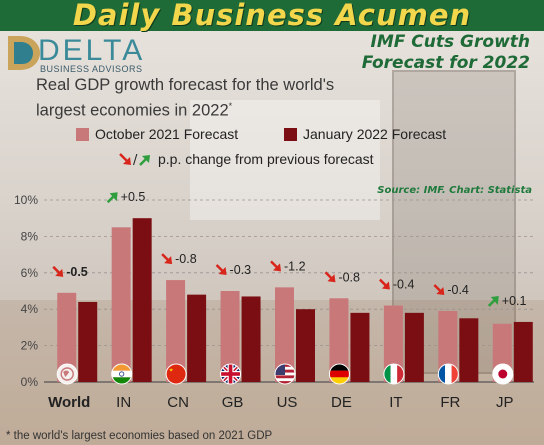  I want to click on bar-gb-october, so click(230, 336).